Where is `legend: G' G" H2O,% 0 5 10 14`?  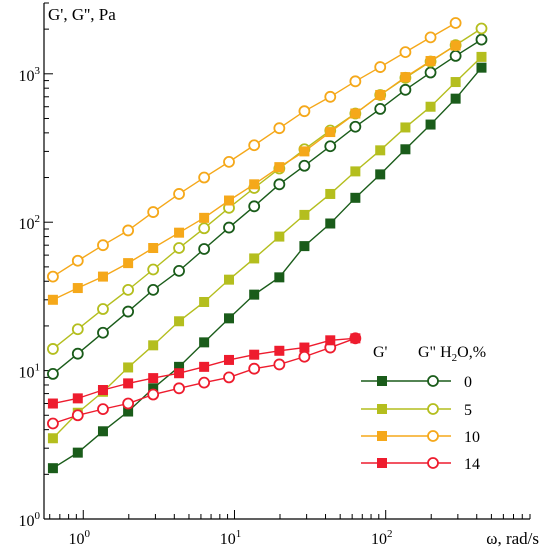
legend: G' G" H2O,% 0 5 10 14 is located at coordinates (423, 408).